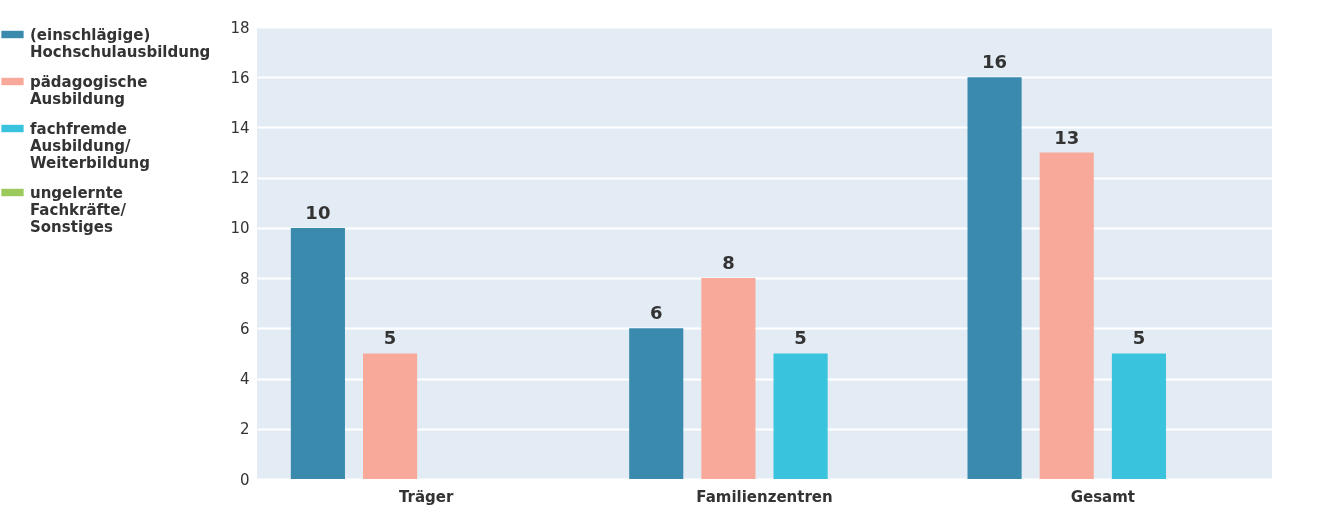  What do you see at coordinates (240, 77) in the screenshot?
I see `y-tick-label: 16` at bounding box center [240, 77].